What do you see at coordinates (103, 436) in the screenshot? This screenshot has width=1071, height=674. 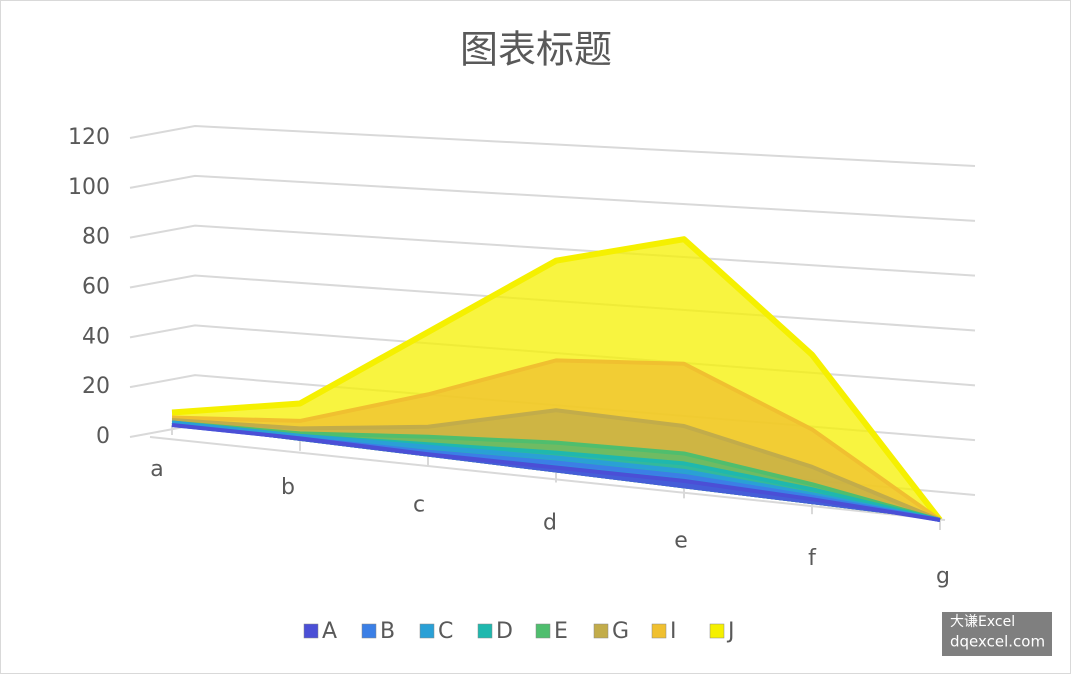 I see `y-tick-label: 0` at bounding box center [103, 436].